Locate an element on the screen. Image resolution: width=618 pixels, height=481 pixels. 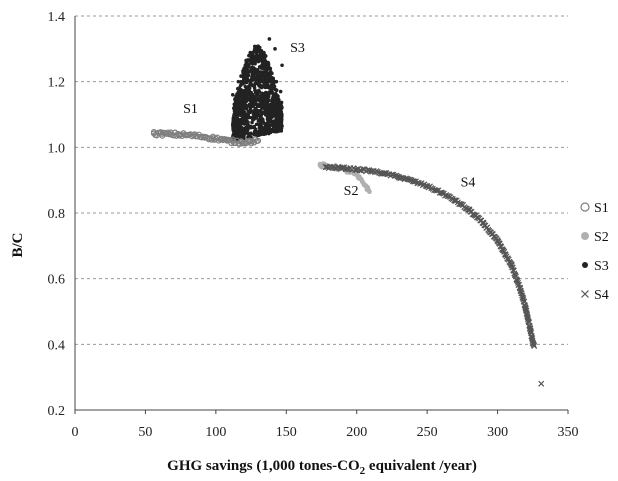
y-tick-label: 0.4 is located at coordinates (57, 345).